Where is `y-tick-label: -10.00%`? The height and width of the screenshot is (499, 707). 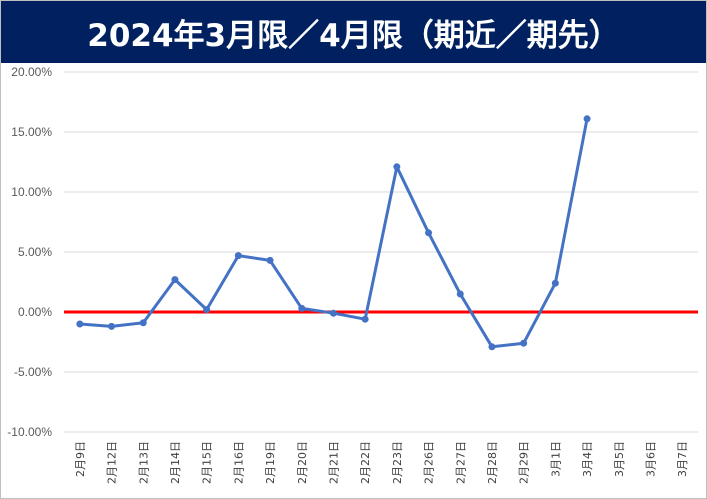
y-tick-label: -10.00% is located at coordinates (29, 432).